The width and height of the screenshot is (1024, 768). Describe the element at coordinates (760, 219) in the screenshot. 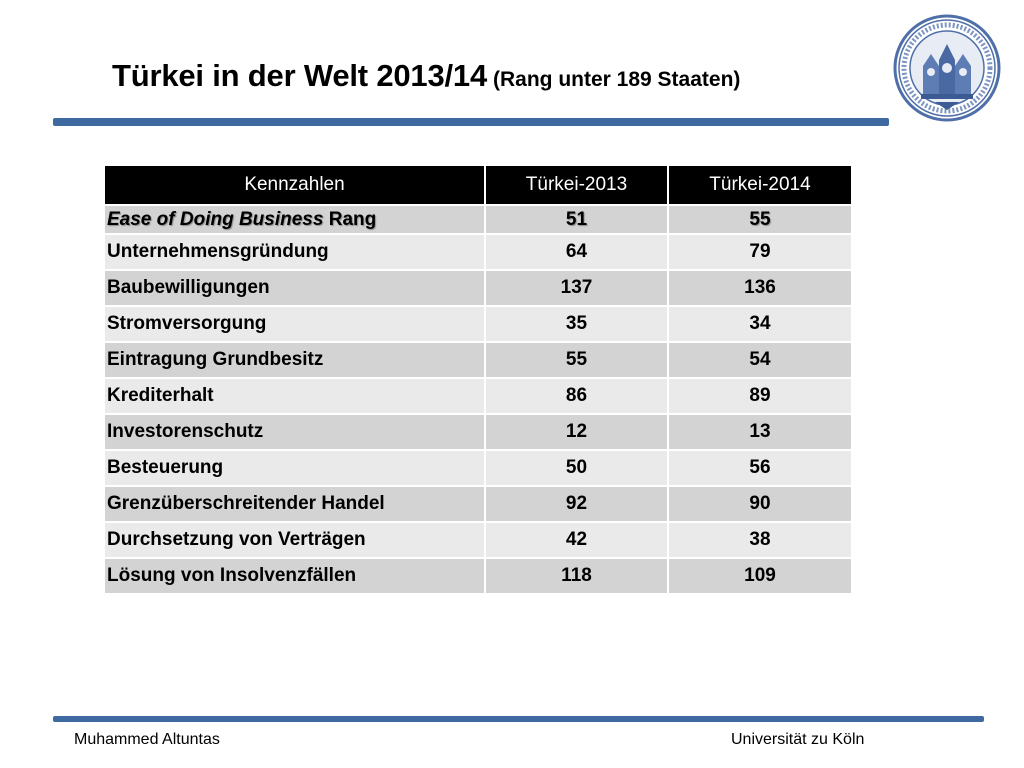

I see `row-value-2014: 55` at that location.